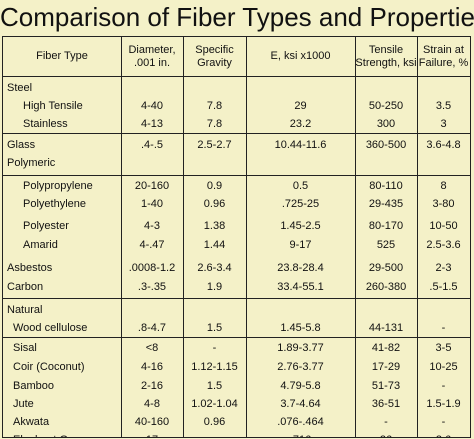 The height and width of the screenshot is (439, 474). Describe the element at coordinates (236, 226) in the screenshot. I see `table-row: Polyester 4-3 1.38 1.45-2.5 80-170 10-50` at that location.